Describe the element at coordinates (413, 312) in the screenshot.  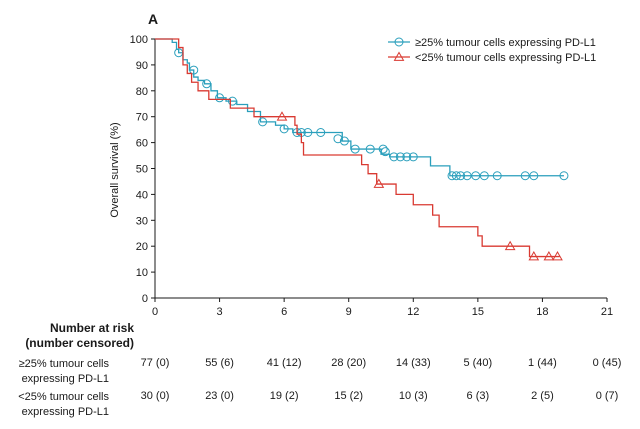
I see `x-tick-label: 12` at that location.